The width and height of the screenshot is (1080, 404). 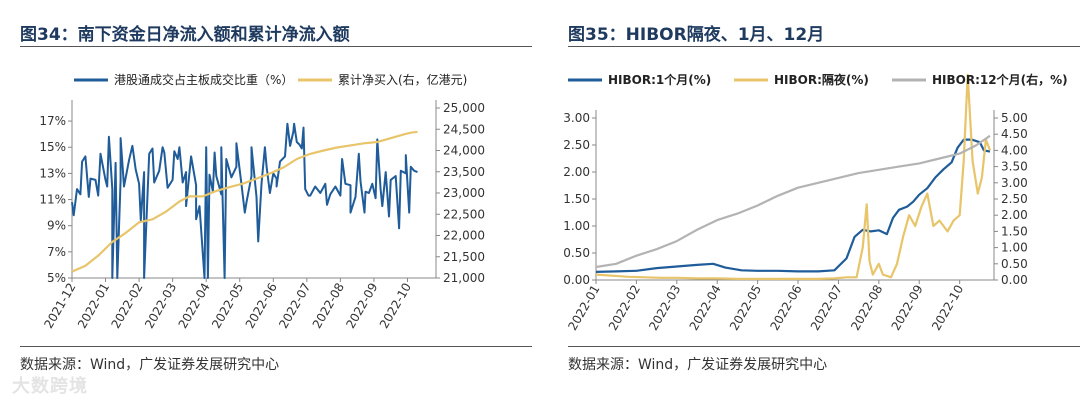 I want to click on y-right-tick-label: 3.50, so click(x=1014, y=167).